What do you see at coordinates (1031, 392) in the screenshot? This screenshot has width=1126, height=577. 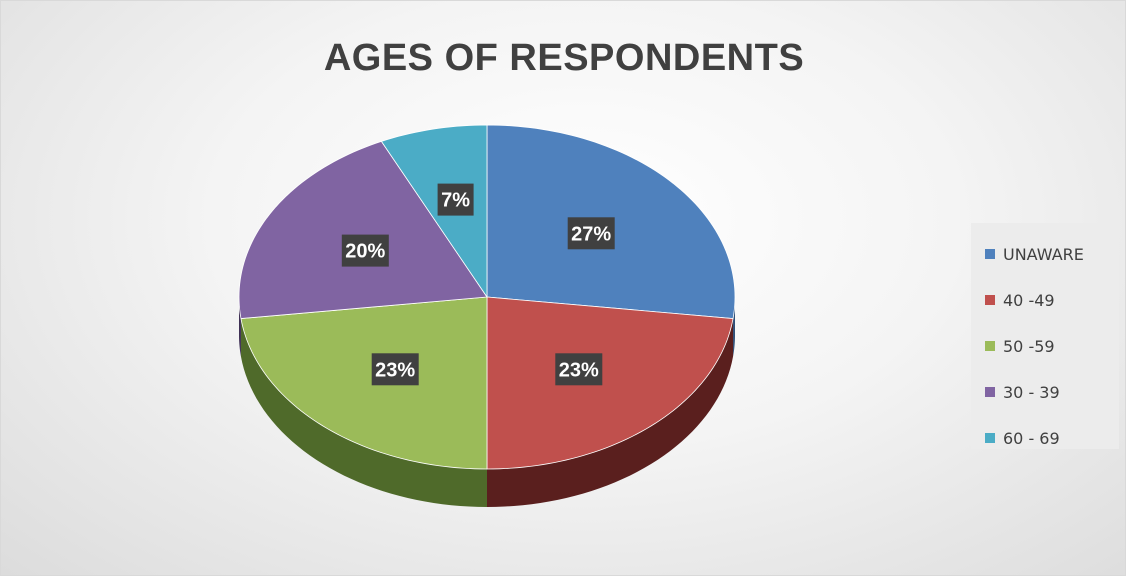 I see `legend-label: 30 - 39` at bounding box center [1031, 392].